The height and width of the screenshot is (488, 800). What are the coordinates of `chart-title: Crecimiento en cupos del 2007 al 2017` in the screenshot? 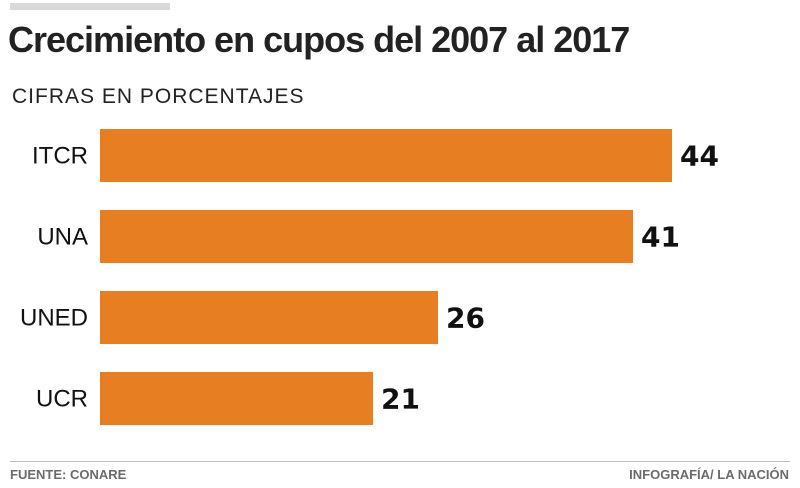 It's located at (319, 39).